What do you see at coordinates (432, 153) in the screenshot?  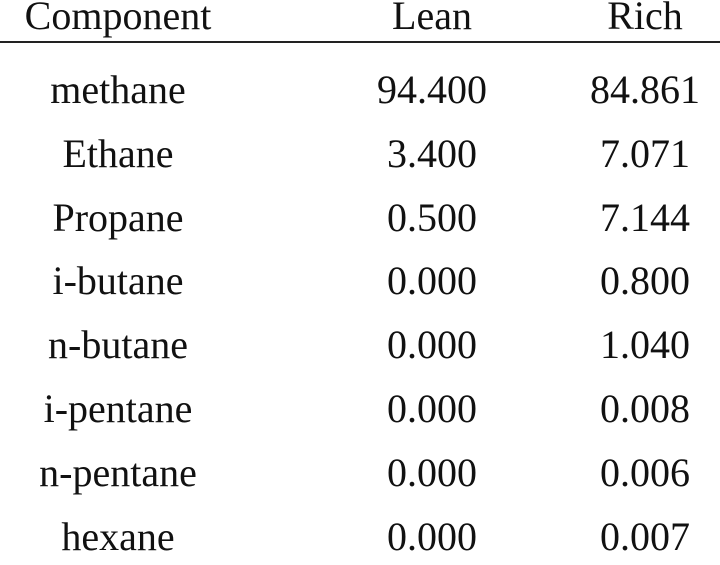 I see `value-cell: 3.400` at bounding box center [432, 153].